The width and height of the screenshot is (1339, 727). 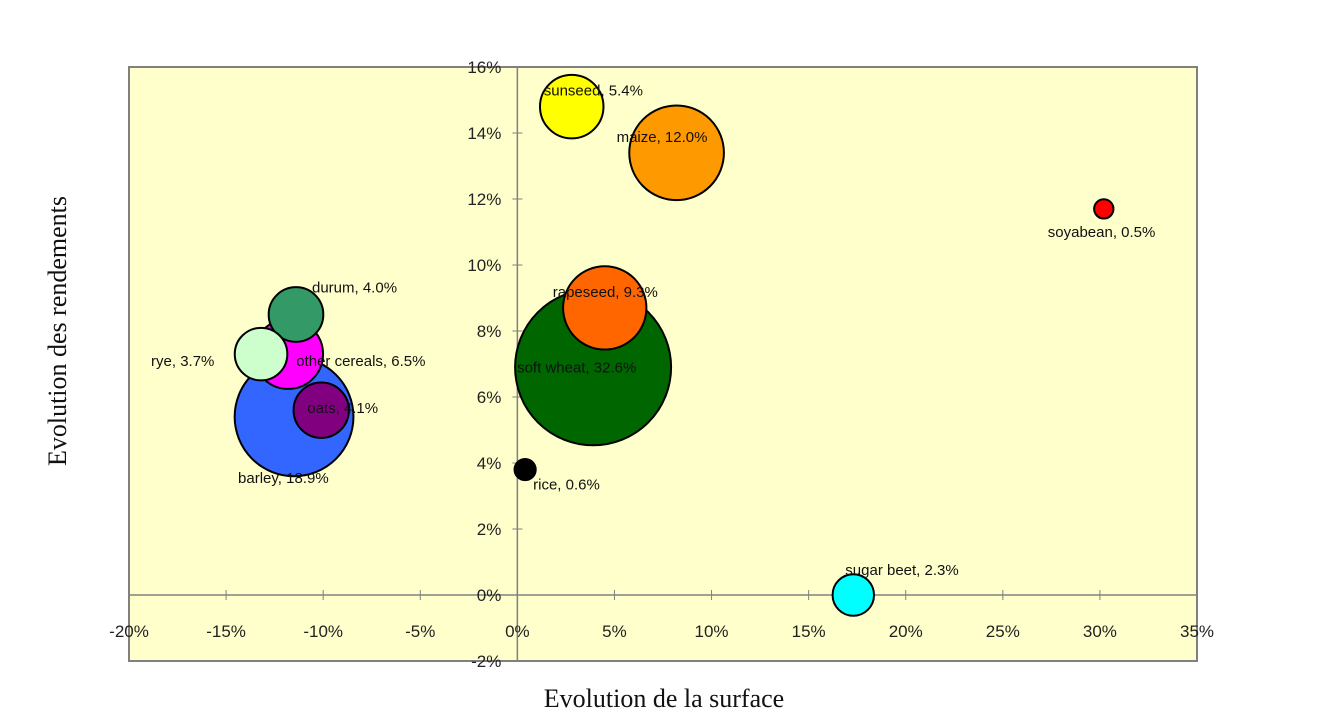 What do you see at coordinates (360, 361) in the screenshot?
I see `label-other-cereals: other cereals, 6.5%` at bounding box center [360, 361].